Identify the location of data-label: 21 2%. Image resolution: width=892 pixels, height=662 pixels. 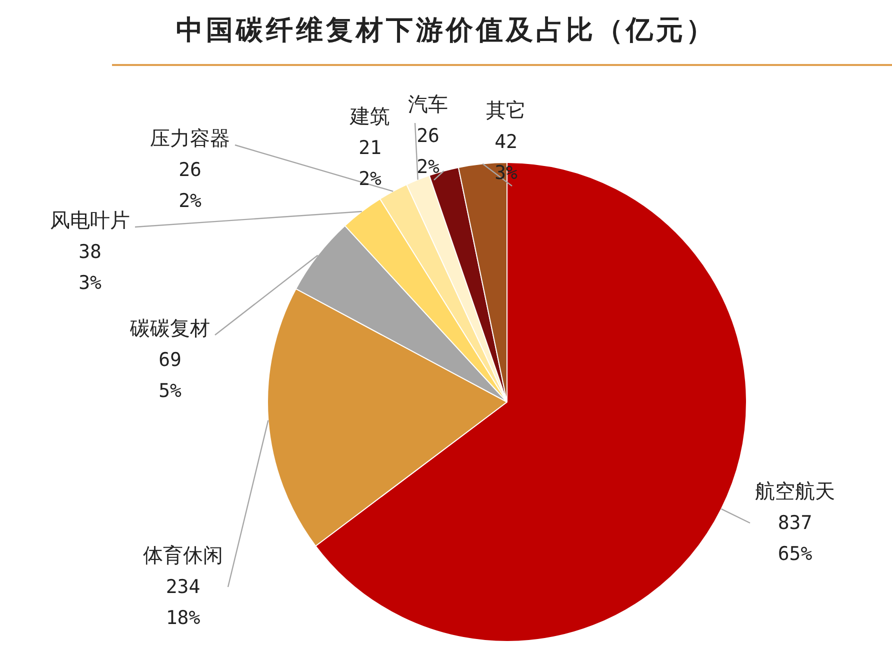
(370, 163).